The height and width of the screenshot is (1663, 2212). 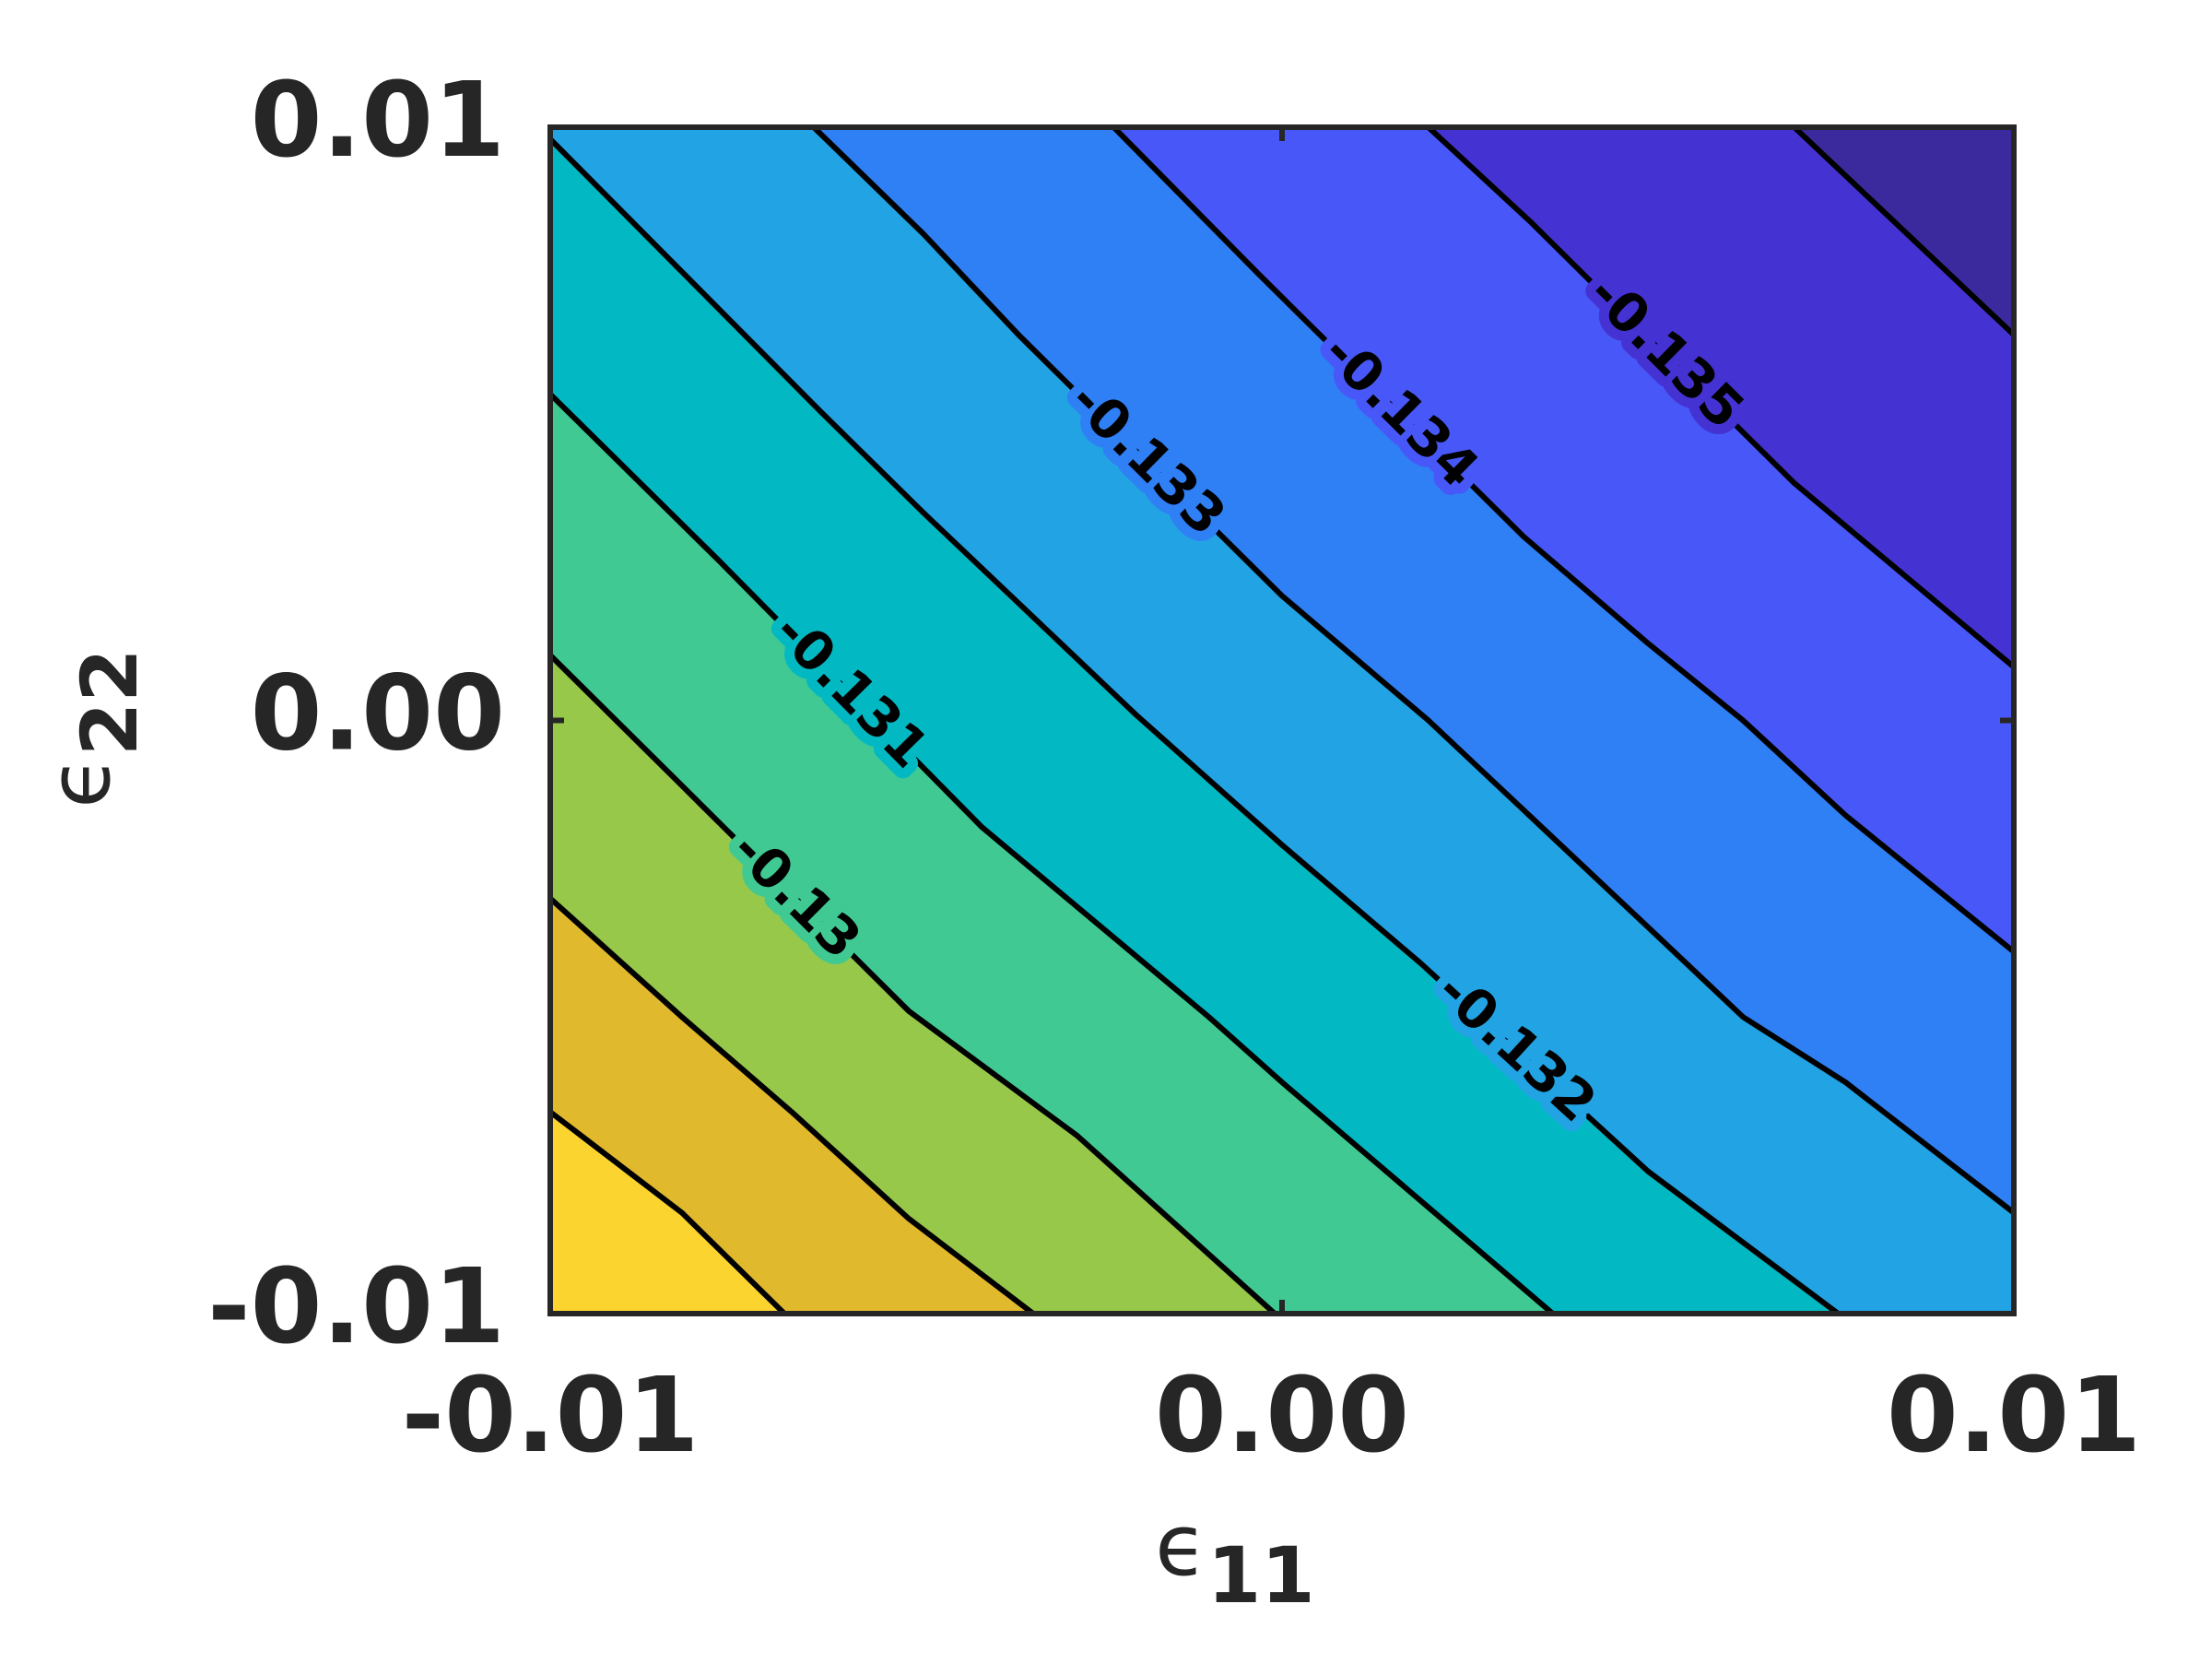 What do you see at coordinates (79, 782) in the screenshot?
I see `y-axis-symbol: ϵ` at bounding box center [79, 782].